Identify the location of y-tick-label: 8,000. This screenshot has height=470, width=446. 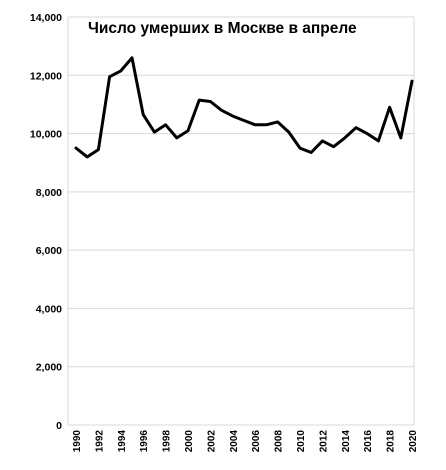
(49, 193).